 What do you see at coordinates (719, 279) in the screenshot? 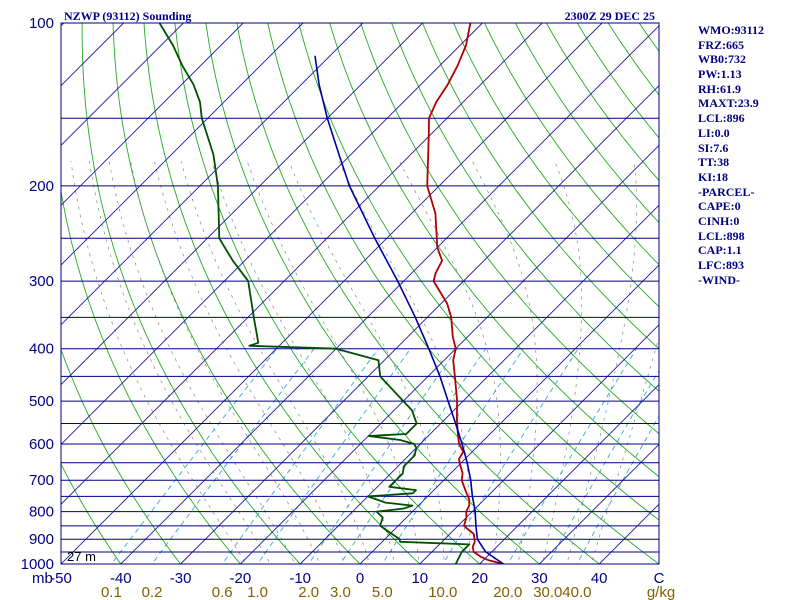
I see `index-item: -WIND-` at bounding box center [719, 279].